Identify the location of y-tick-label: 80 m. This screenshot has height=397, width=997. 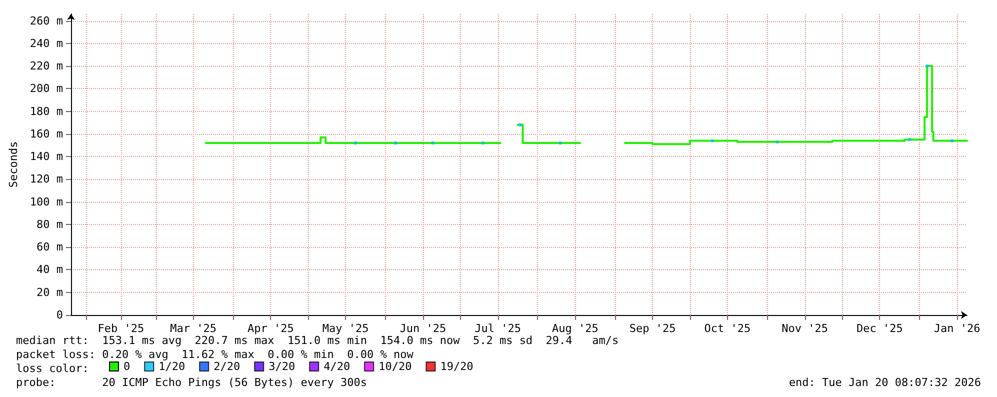
(50, 224).